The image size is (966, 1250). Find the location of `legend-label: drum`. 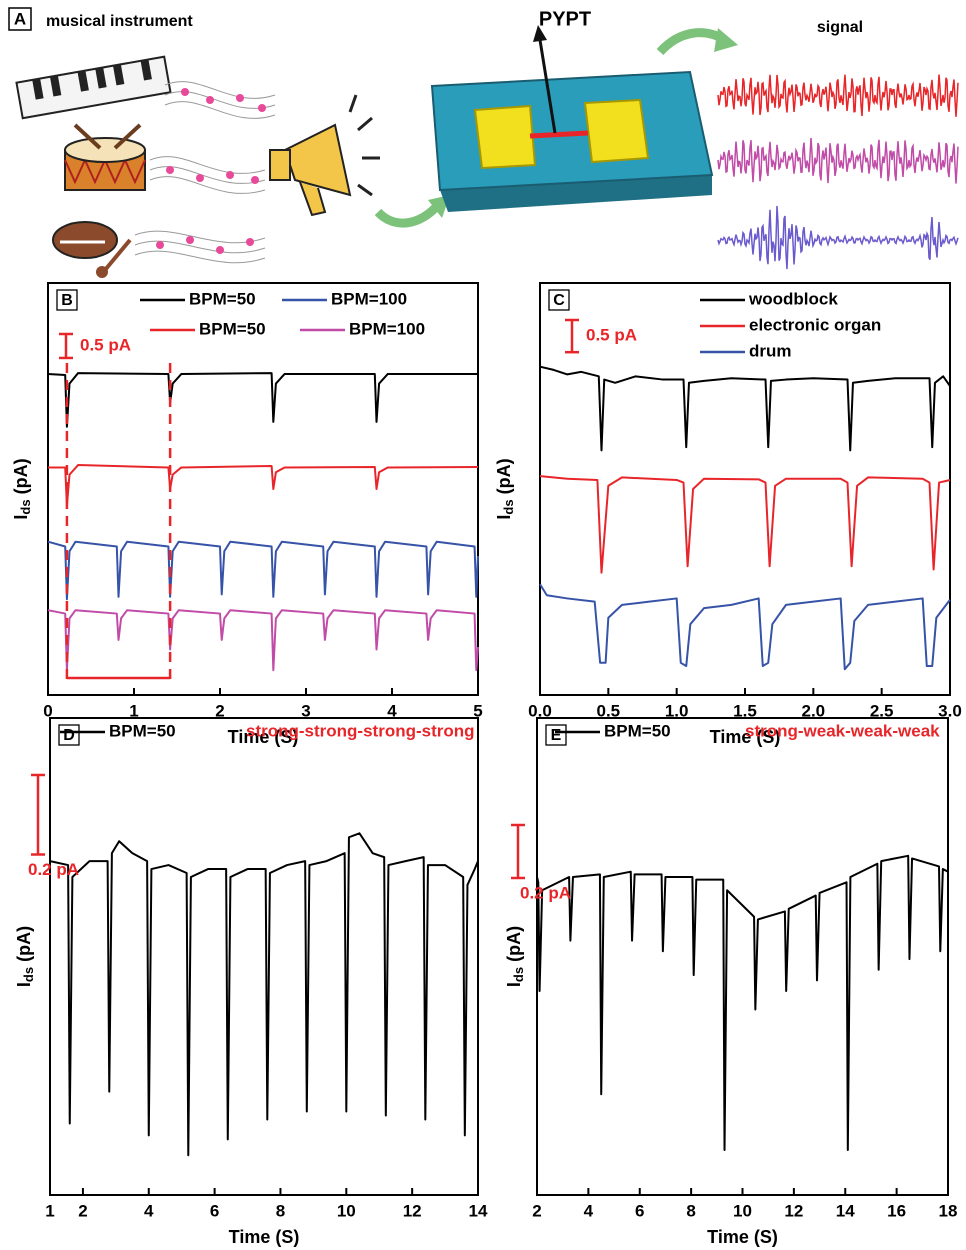

legend-label: drum is located at coordinates (770, 350).